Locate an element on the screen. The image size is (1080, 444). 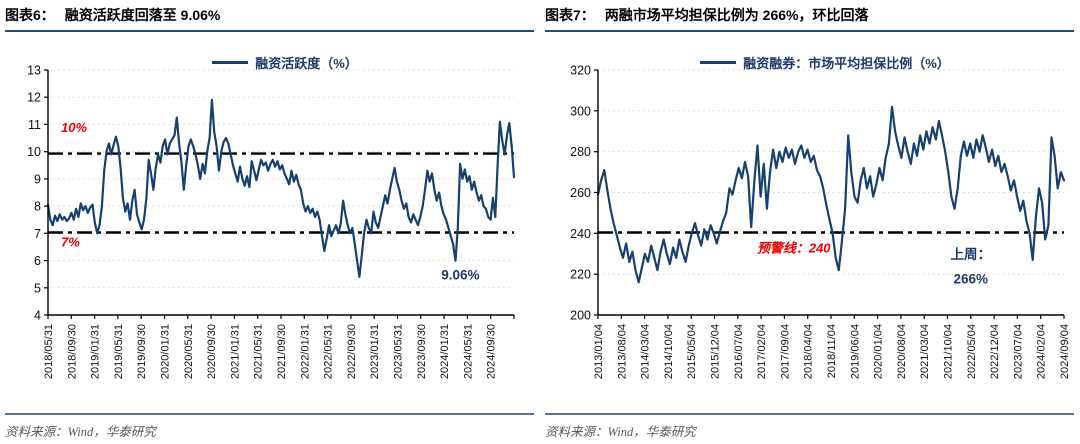
x-tick-label: 2020/09/30 is located at coordinates (212, 351).